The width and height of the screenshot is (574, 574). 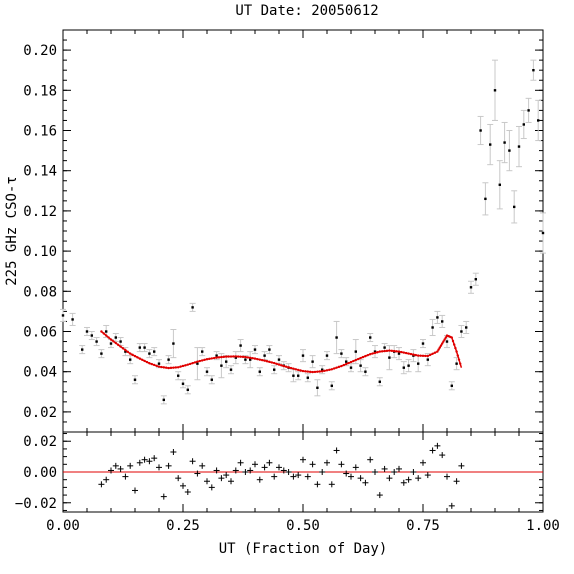 What do you see at coordinates (303, 549) in the screenshot?
I see `x-axis-label: UT (Fraction of Day)` at bounding box center [303, 549].